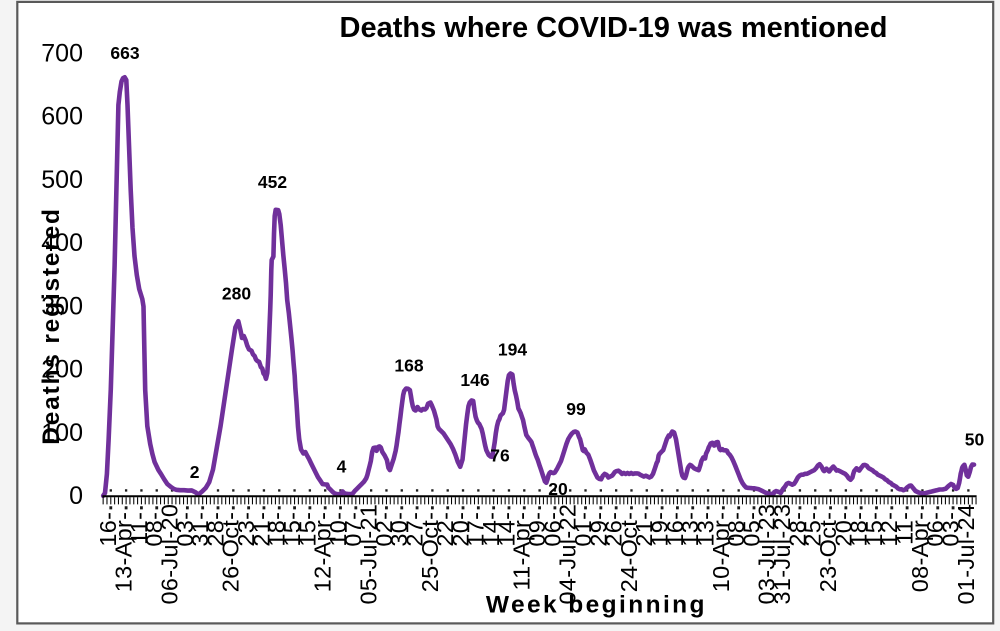 This screenshot has height=631, width=1000. What do you see at coordinates (445, 529) in the screenshot?
I see `svg-text: 22-` at bounding box center [445, 529].